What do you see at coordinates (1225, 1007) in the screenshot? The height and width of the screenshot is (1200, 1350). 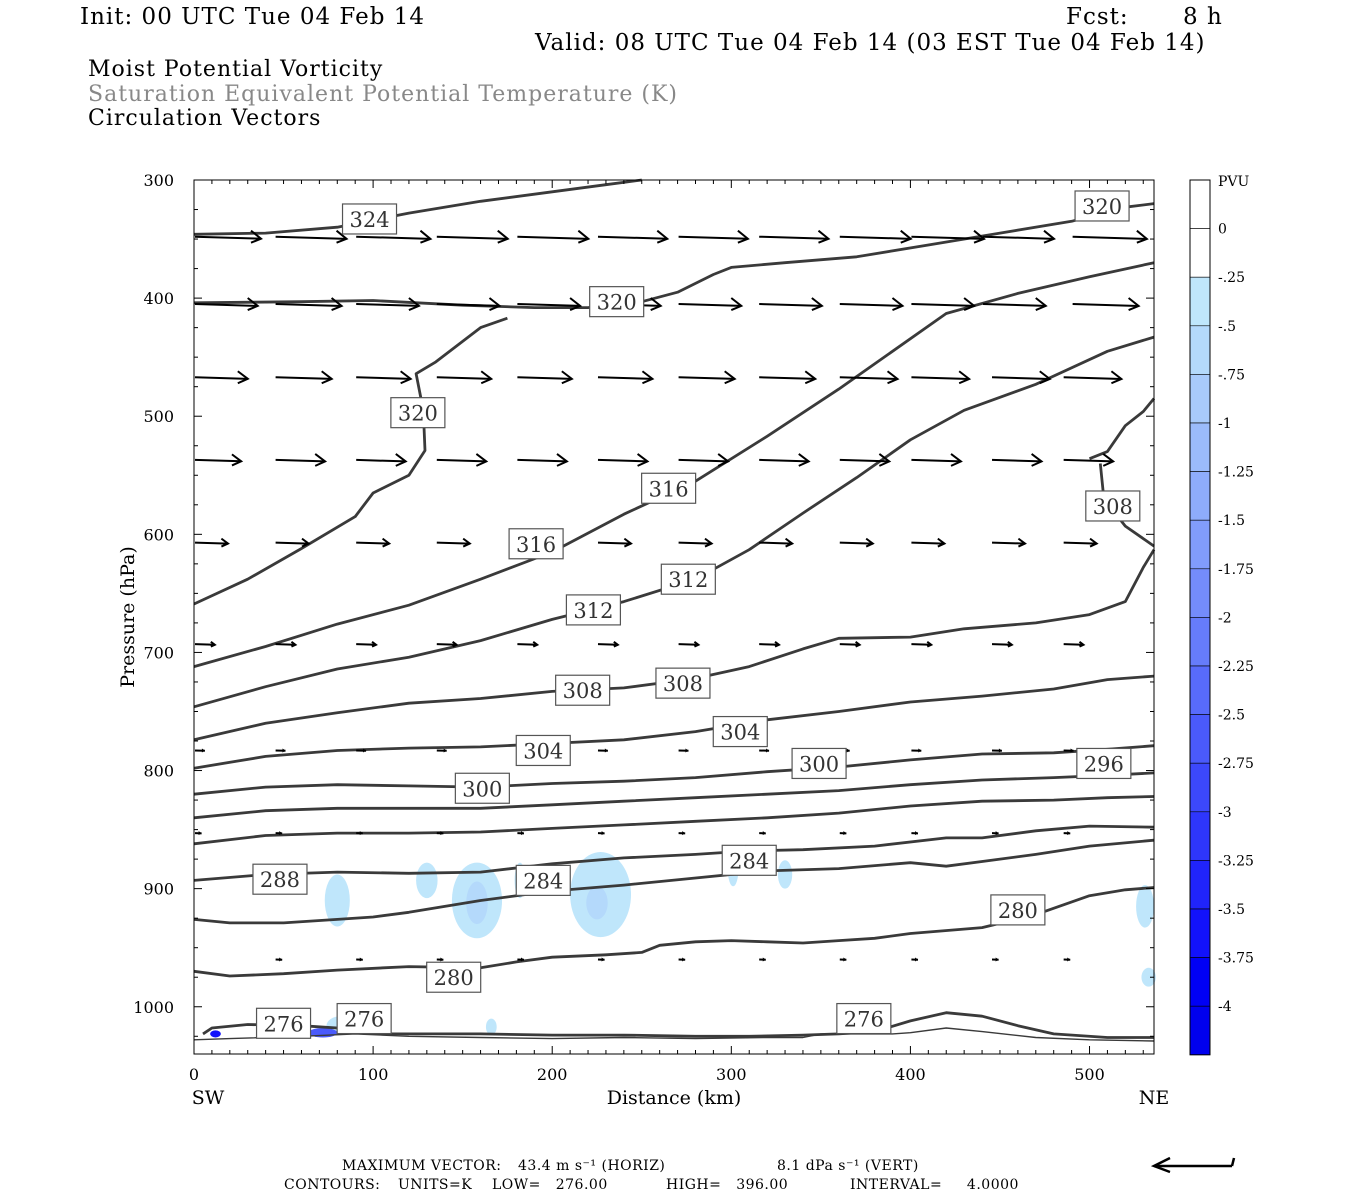 I see `colorbar-label: -4` at bounding box center [1225, 1007].